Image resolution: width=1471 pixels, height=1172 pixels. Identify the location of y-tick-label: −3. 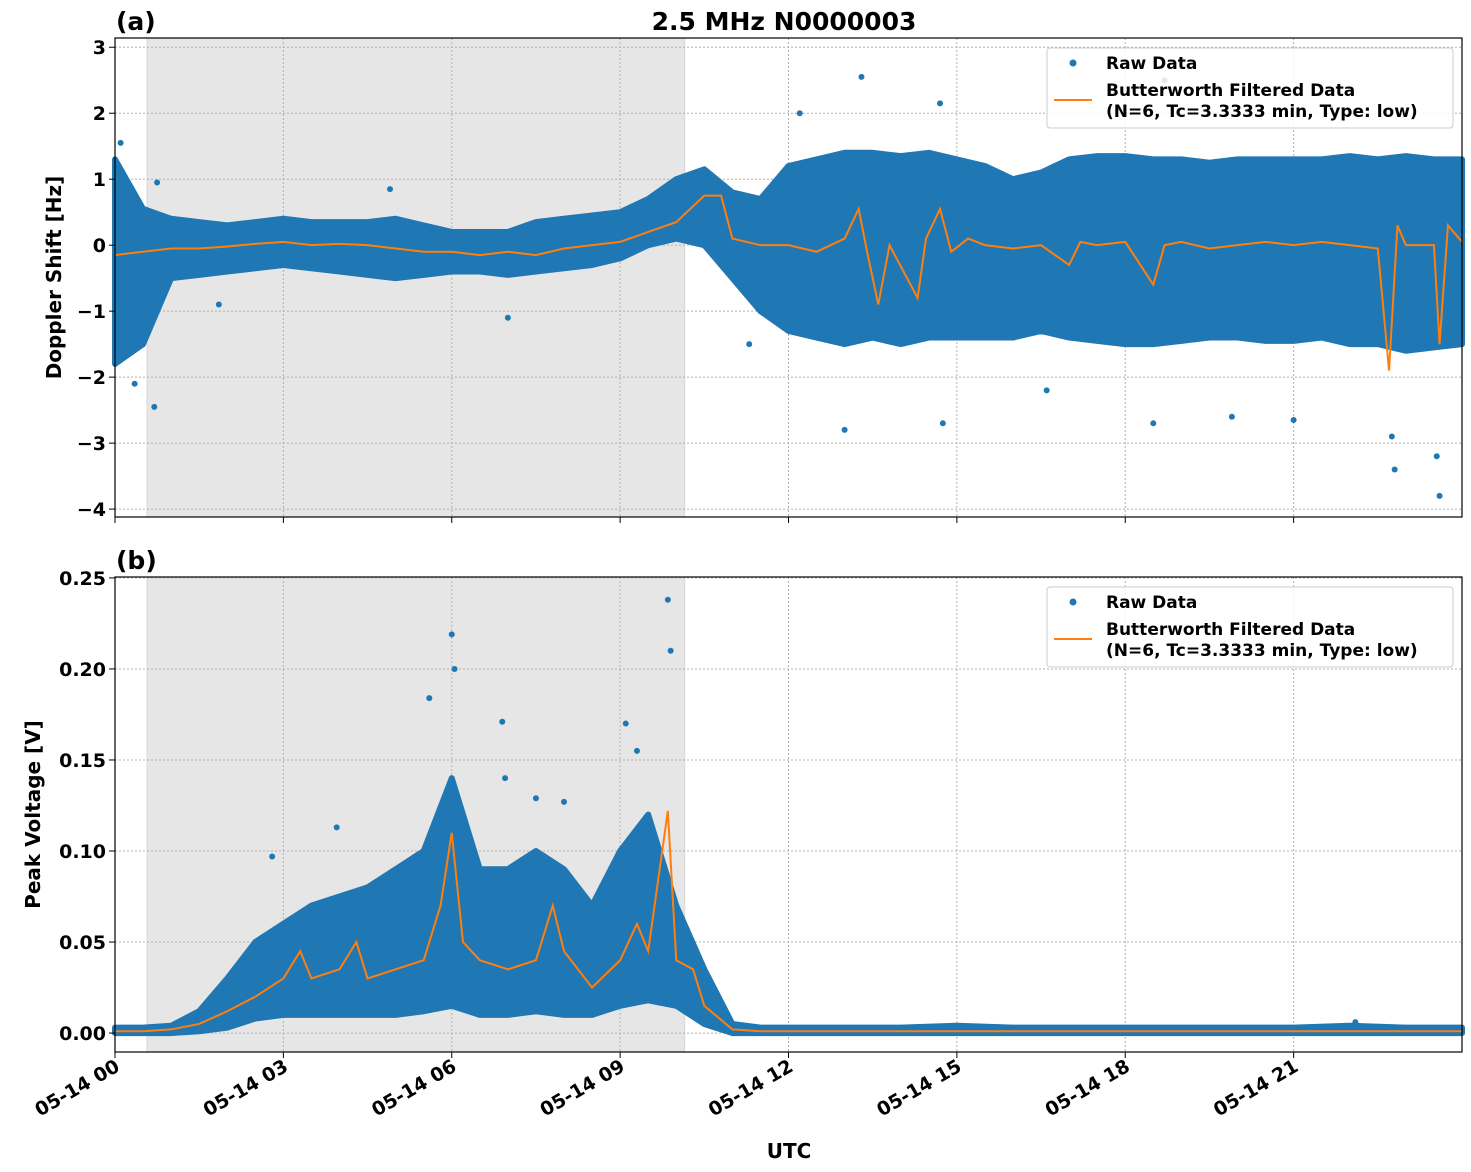
(91, 444).